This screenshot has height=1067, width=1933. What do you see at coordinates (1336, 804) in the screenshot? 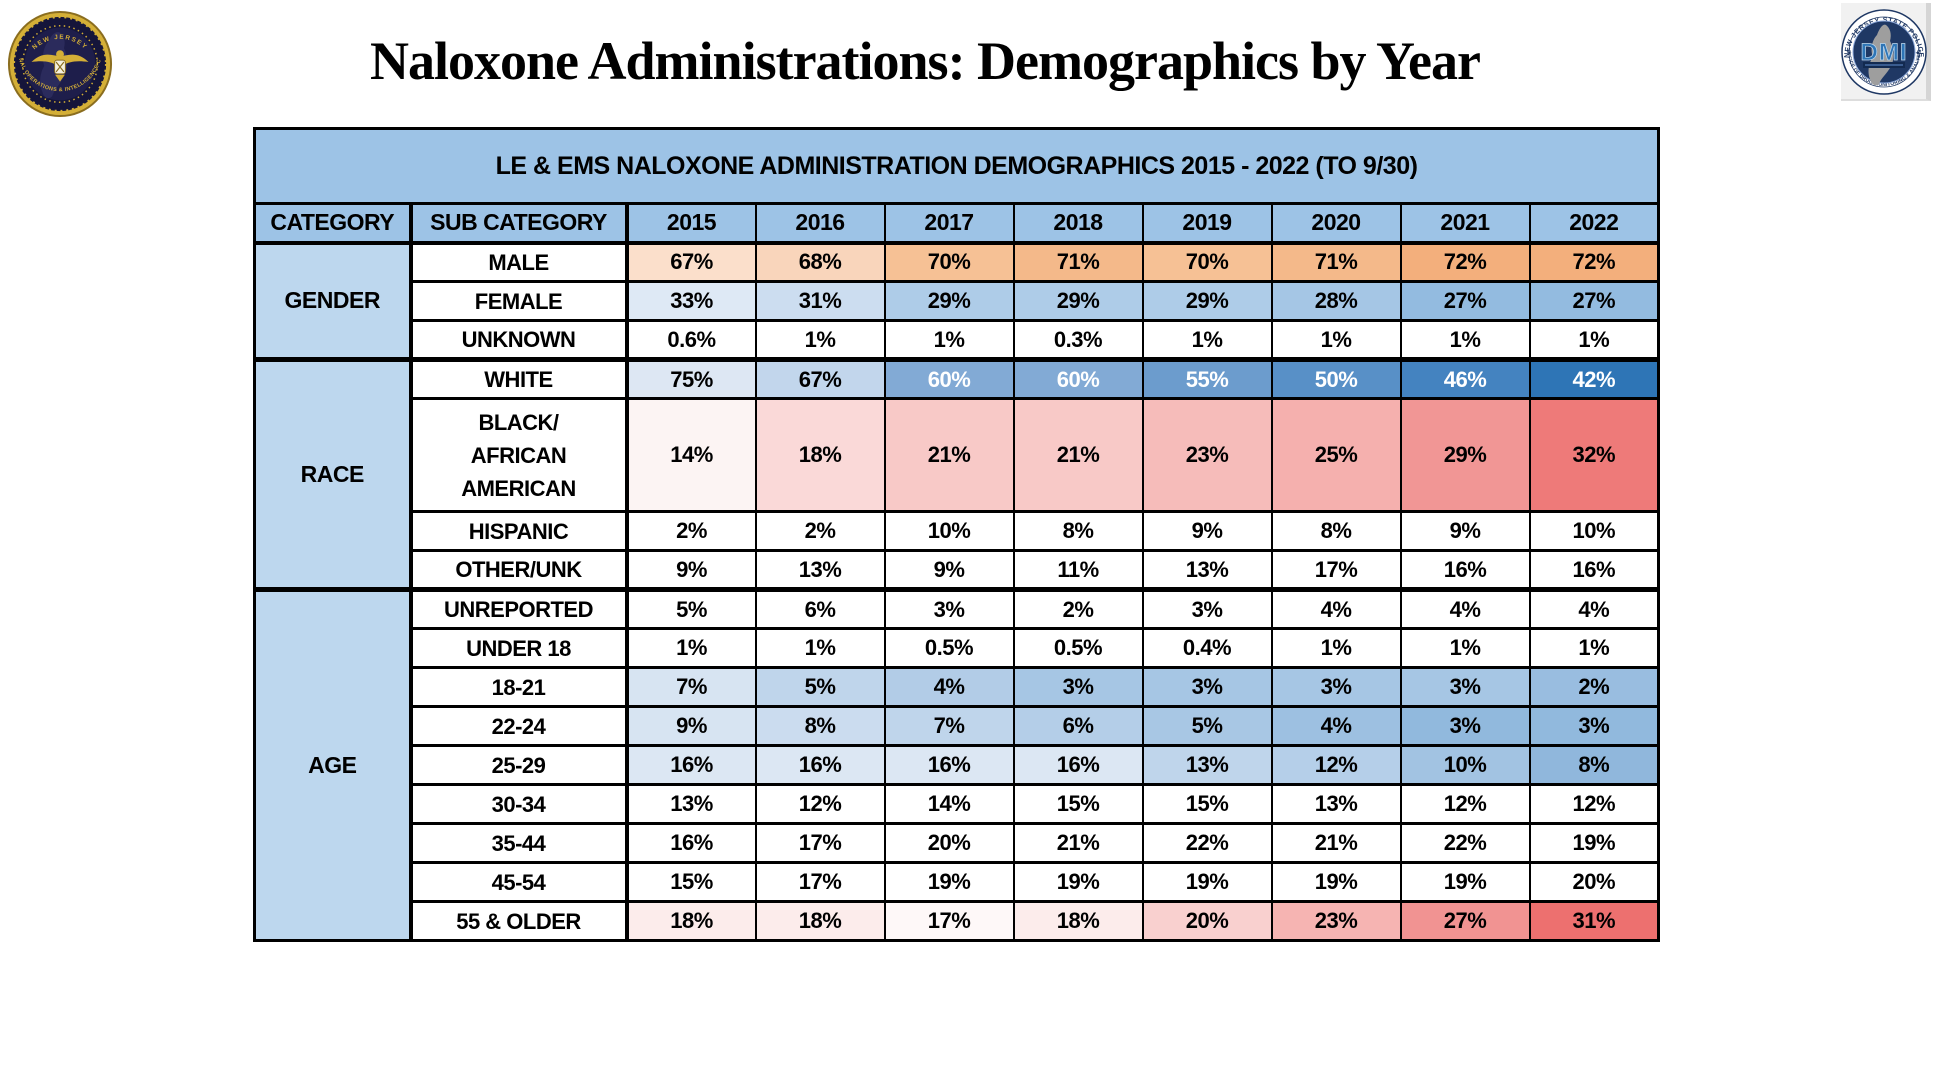
I see `value-cell: 13%` at bounding box center [1336, 804].